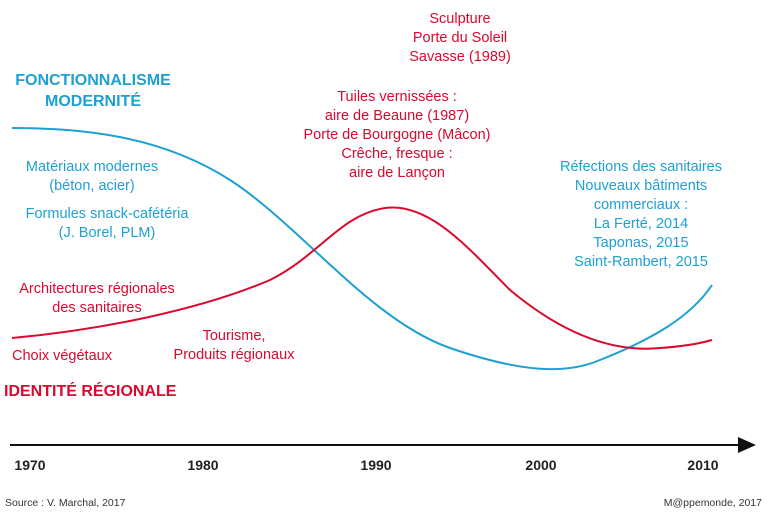 The image size is (768, 513). What do you see at coordinates (93, 101) in the screenshot?
I see `modernism-title-line: MODERNITÉ` at bounding box center [93, 101].